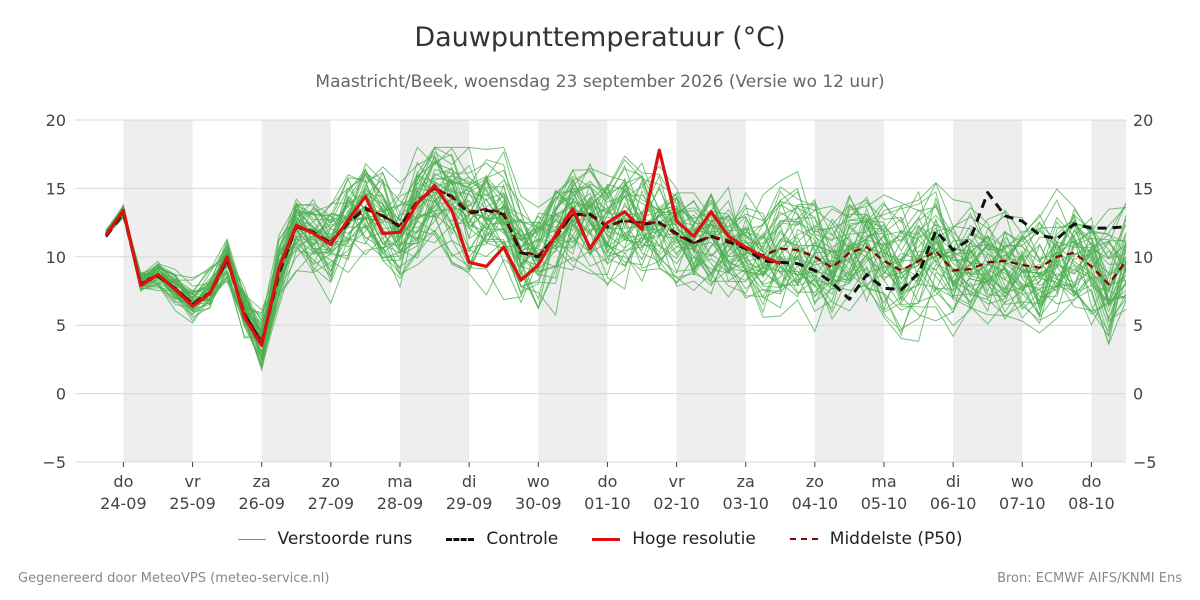  Describe the element at coordinates (192, 503) in the screenshot. I see `x-tick-date: 25-09` at that location.